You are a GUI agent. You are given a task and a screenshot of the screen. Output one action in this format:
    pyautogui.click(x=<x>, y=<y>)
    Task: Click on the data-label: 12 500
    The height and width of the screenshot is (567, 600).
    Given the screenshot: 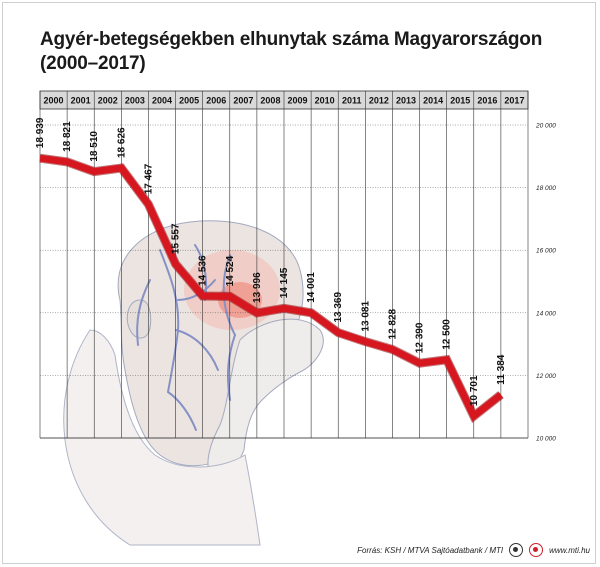 What is the action you would take?
    pyautogui.click(x=447, y=334)
    